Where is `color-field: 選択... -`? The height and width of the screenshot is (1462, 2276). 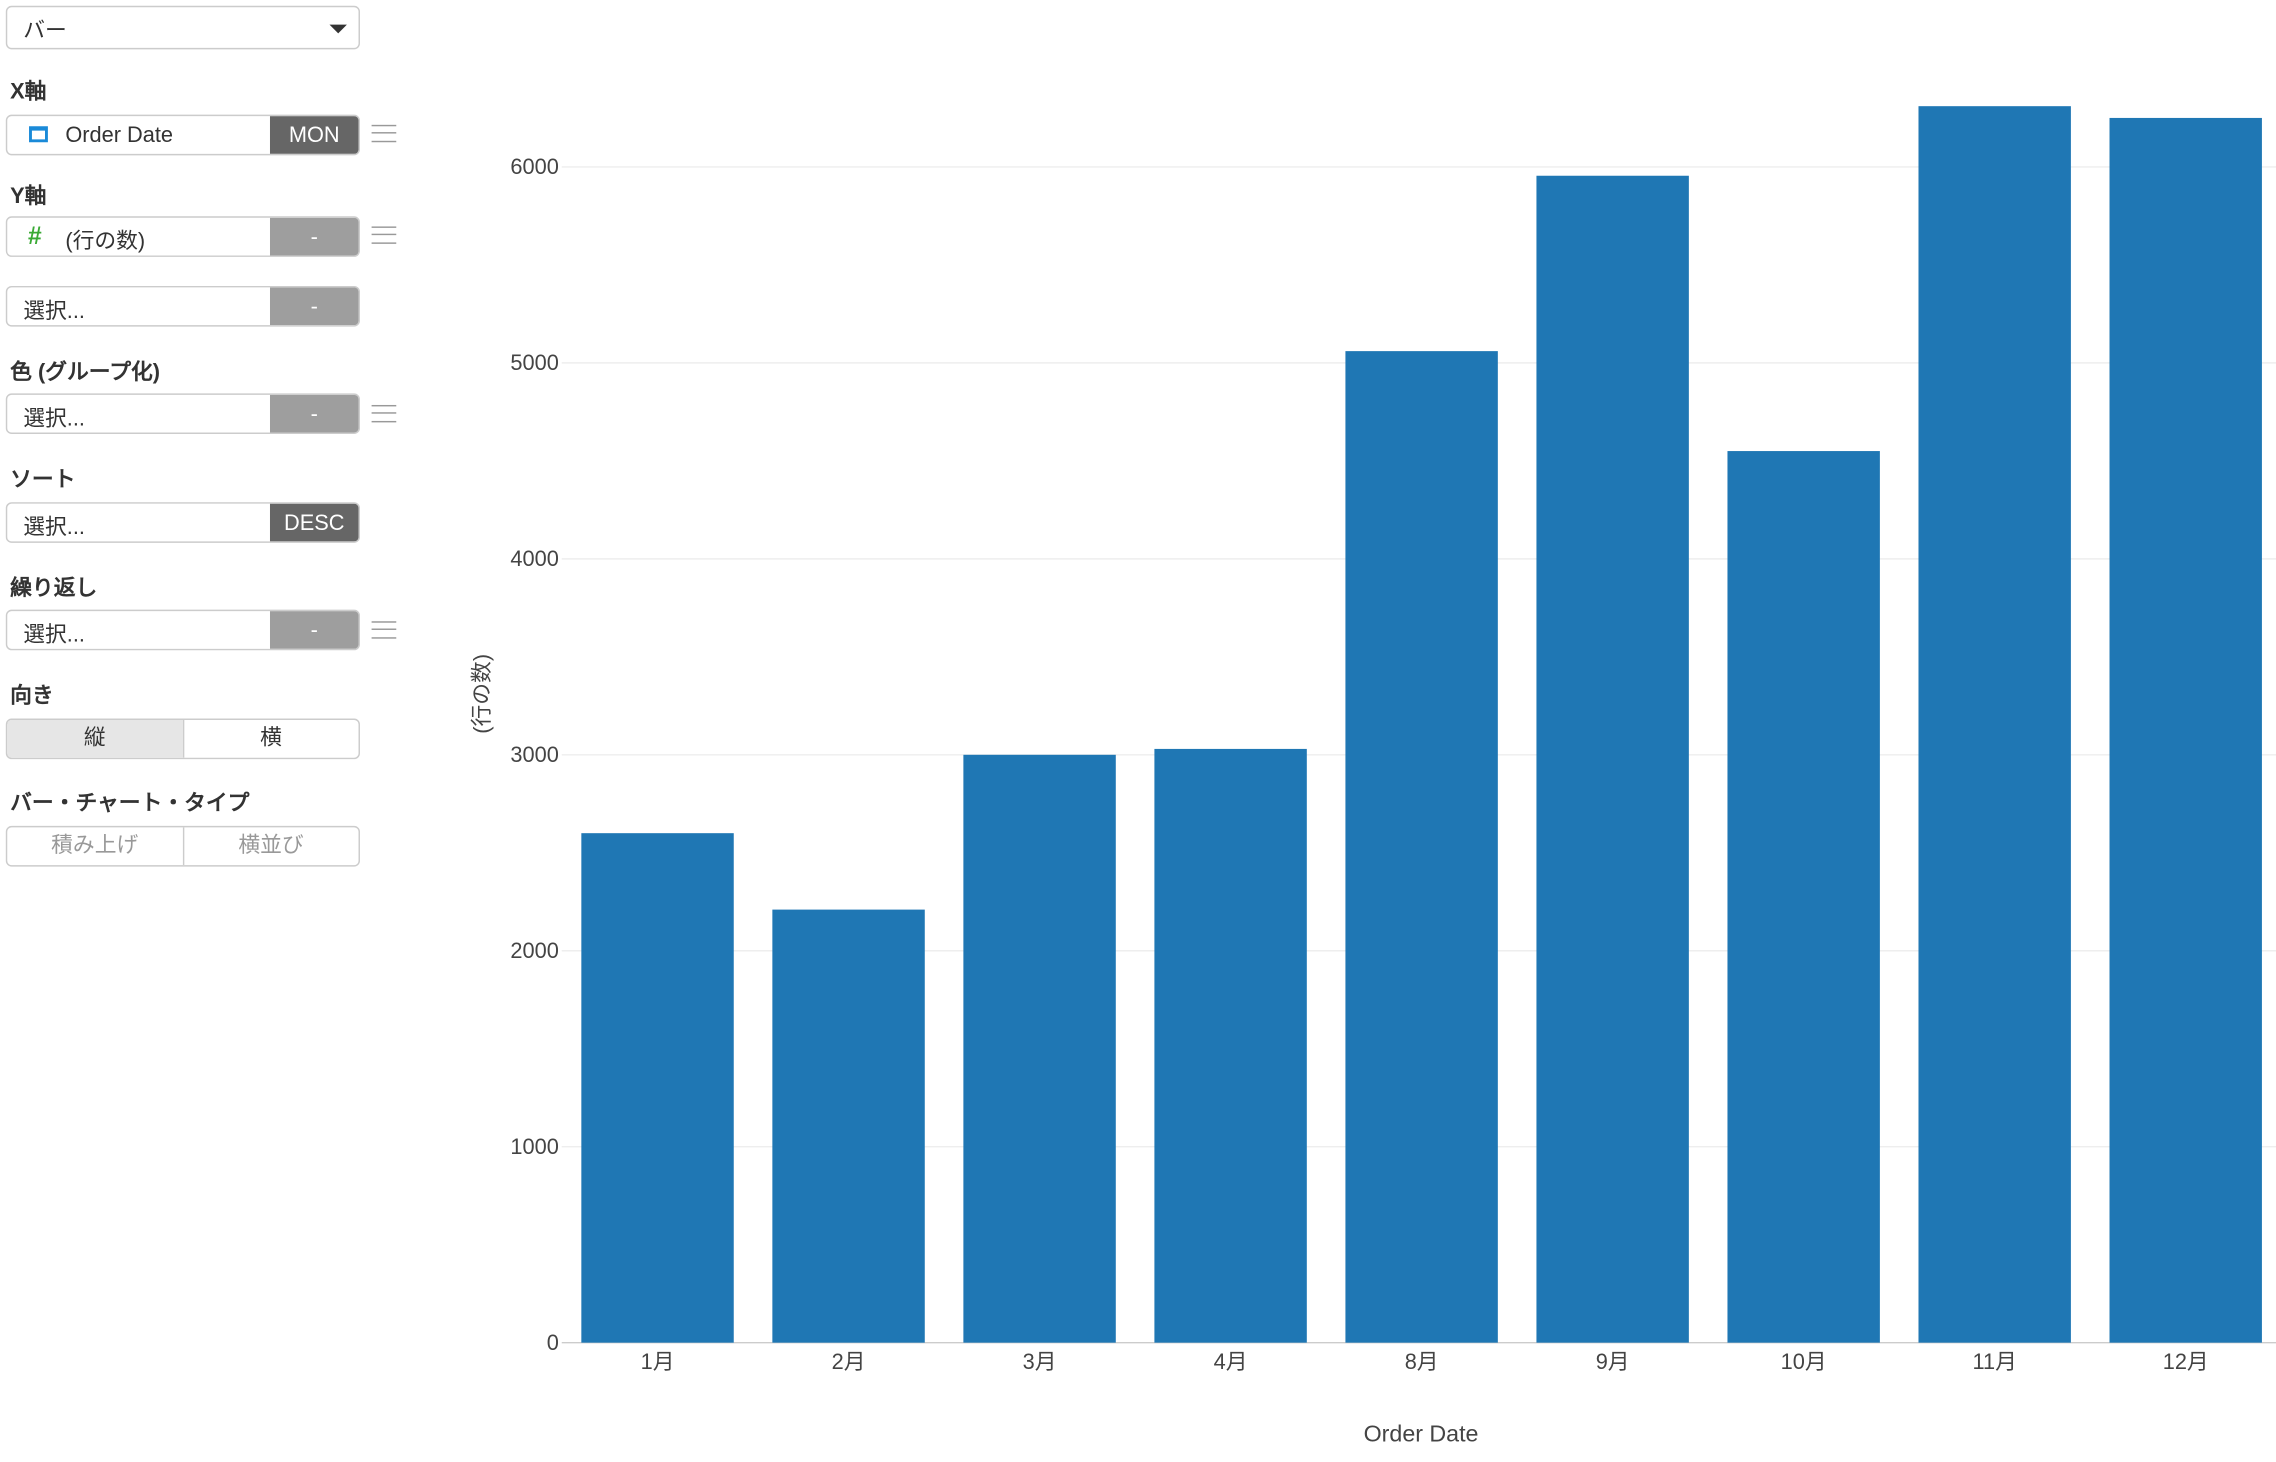
color-field: 選択... - is located at coordinates (182, 414).